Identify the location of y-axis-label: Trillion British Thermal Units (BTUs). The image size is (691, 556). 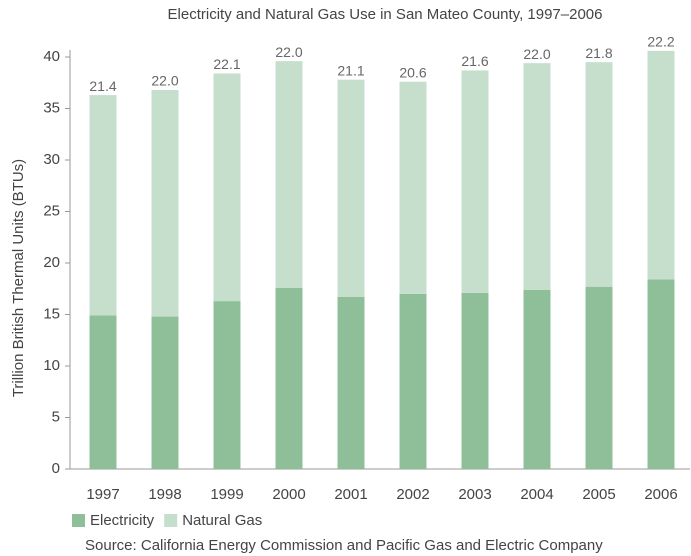
(18, 278).